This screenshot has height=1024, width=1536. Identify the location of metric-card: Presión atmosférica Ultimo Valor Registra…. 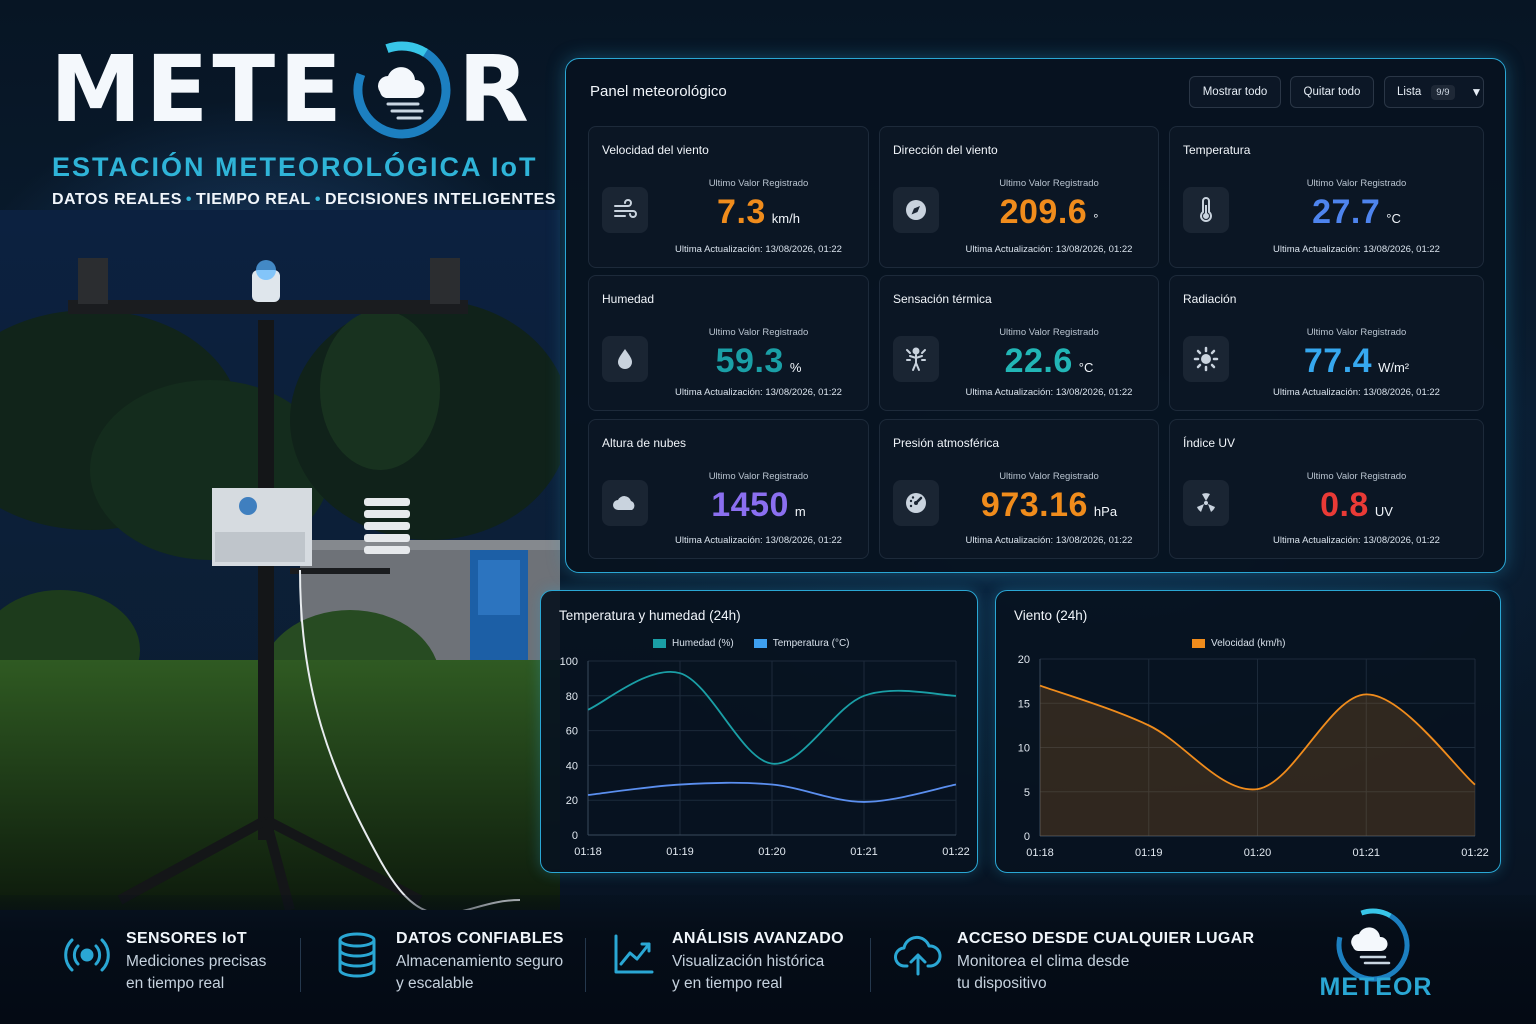
(1019, 489).